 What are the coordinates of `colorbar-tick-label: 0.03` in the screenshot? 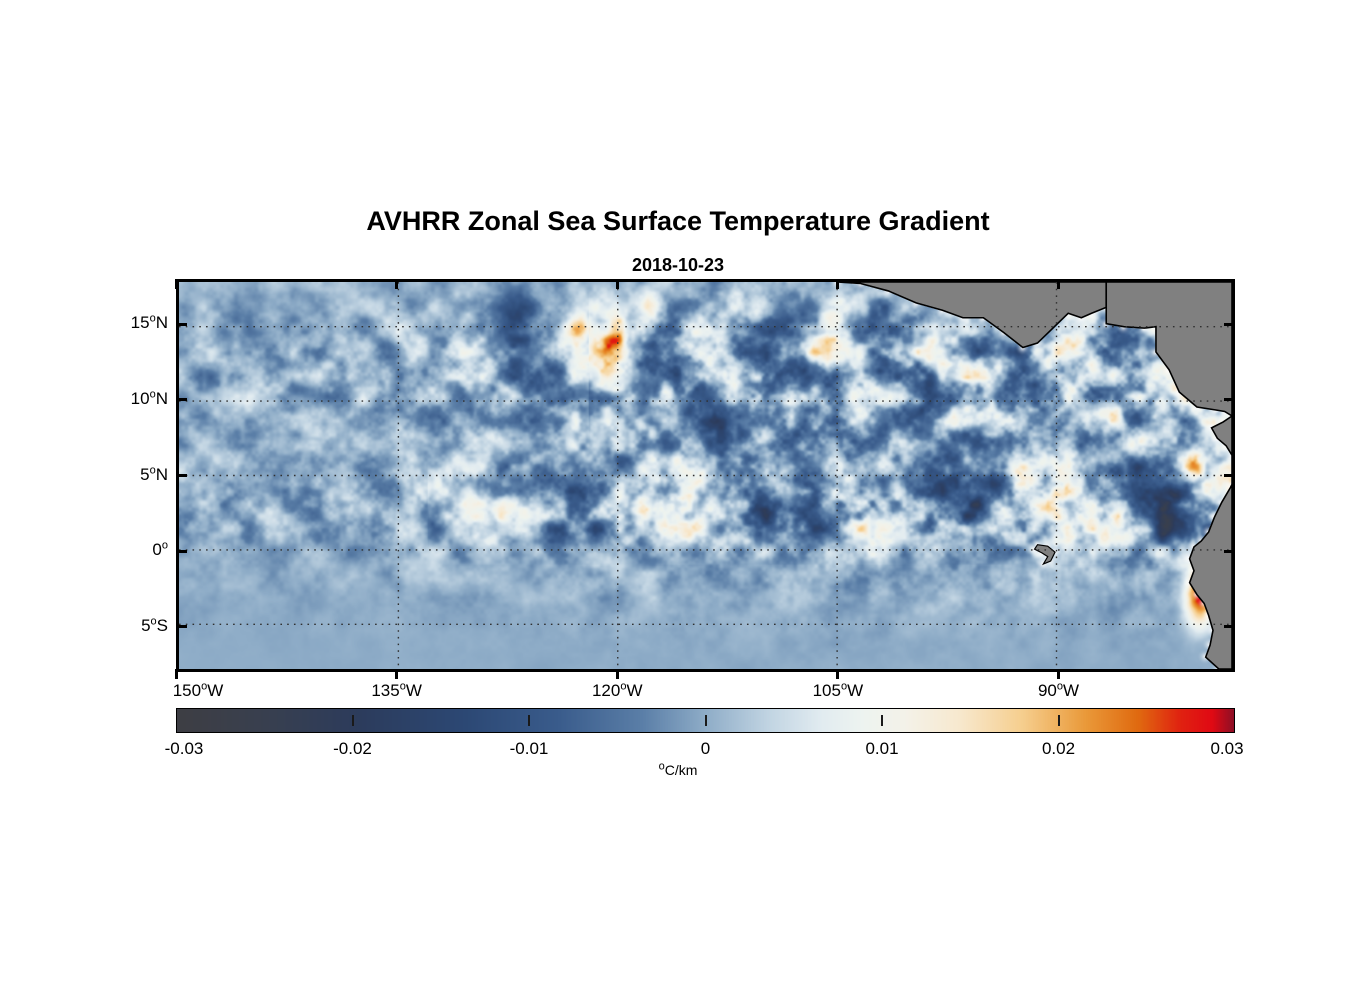 It's located at (1227, 748).